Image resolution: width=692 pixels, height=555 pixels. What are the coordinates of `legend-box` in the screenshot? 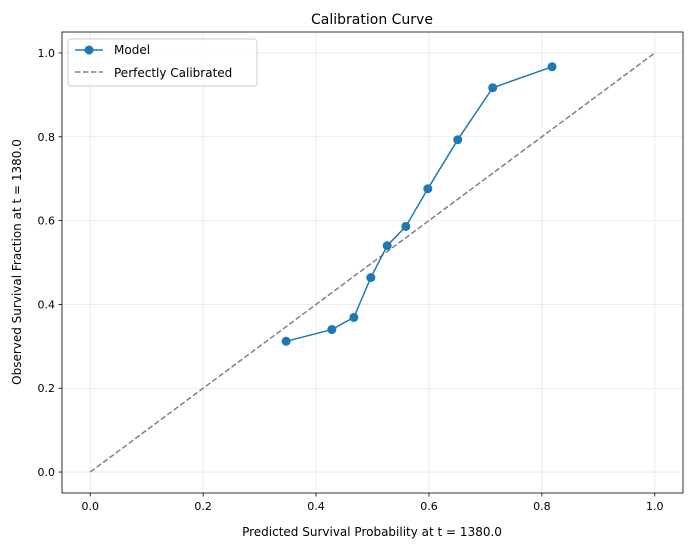 It's located at (162, 62).